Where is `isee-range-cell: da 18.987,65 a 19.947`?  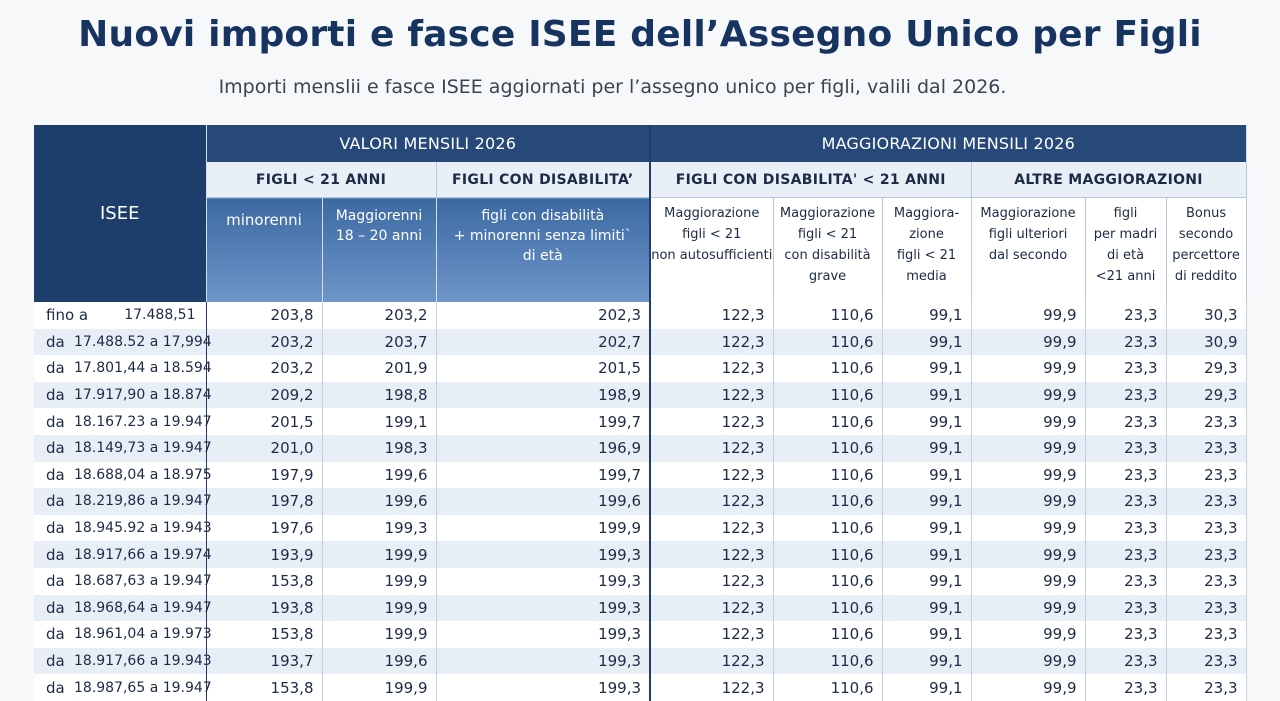
isee-range-cell: da 18.987,65 a 19.947 is located at coordinates (123, 687).